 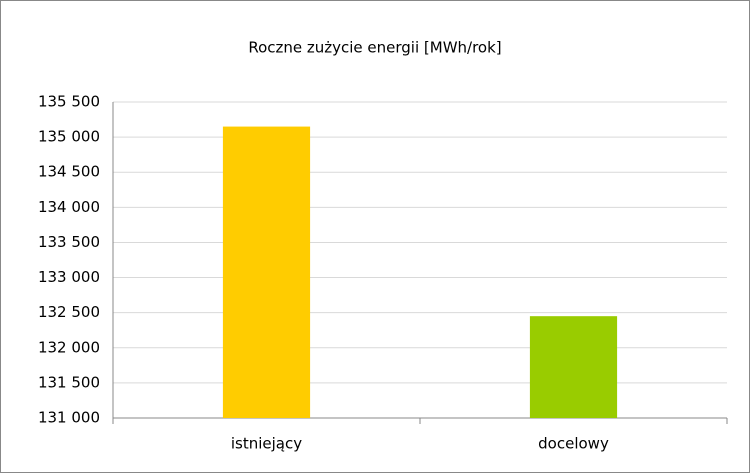 What do you see at coordinates (69, 418) in the screenshot?
I see `y-tick-label: 131 000` at bounding box center [69, 418].